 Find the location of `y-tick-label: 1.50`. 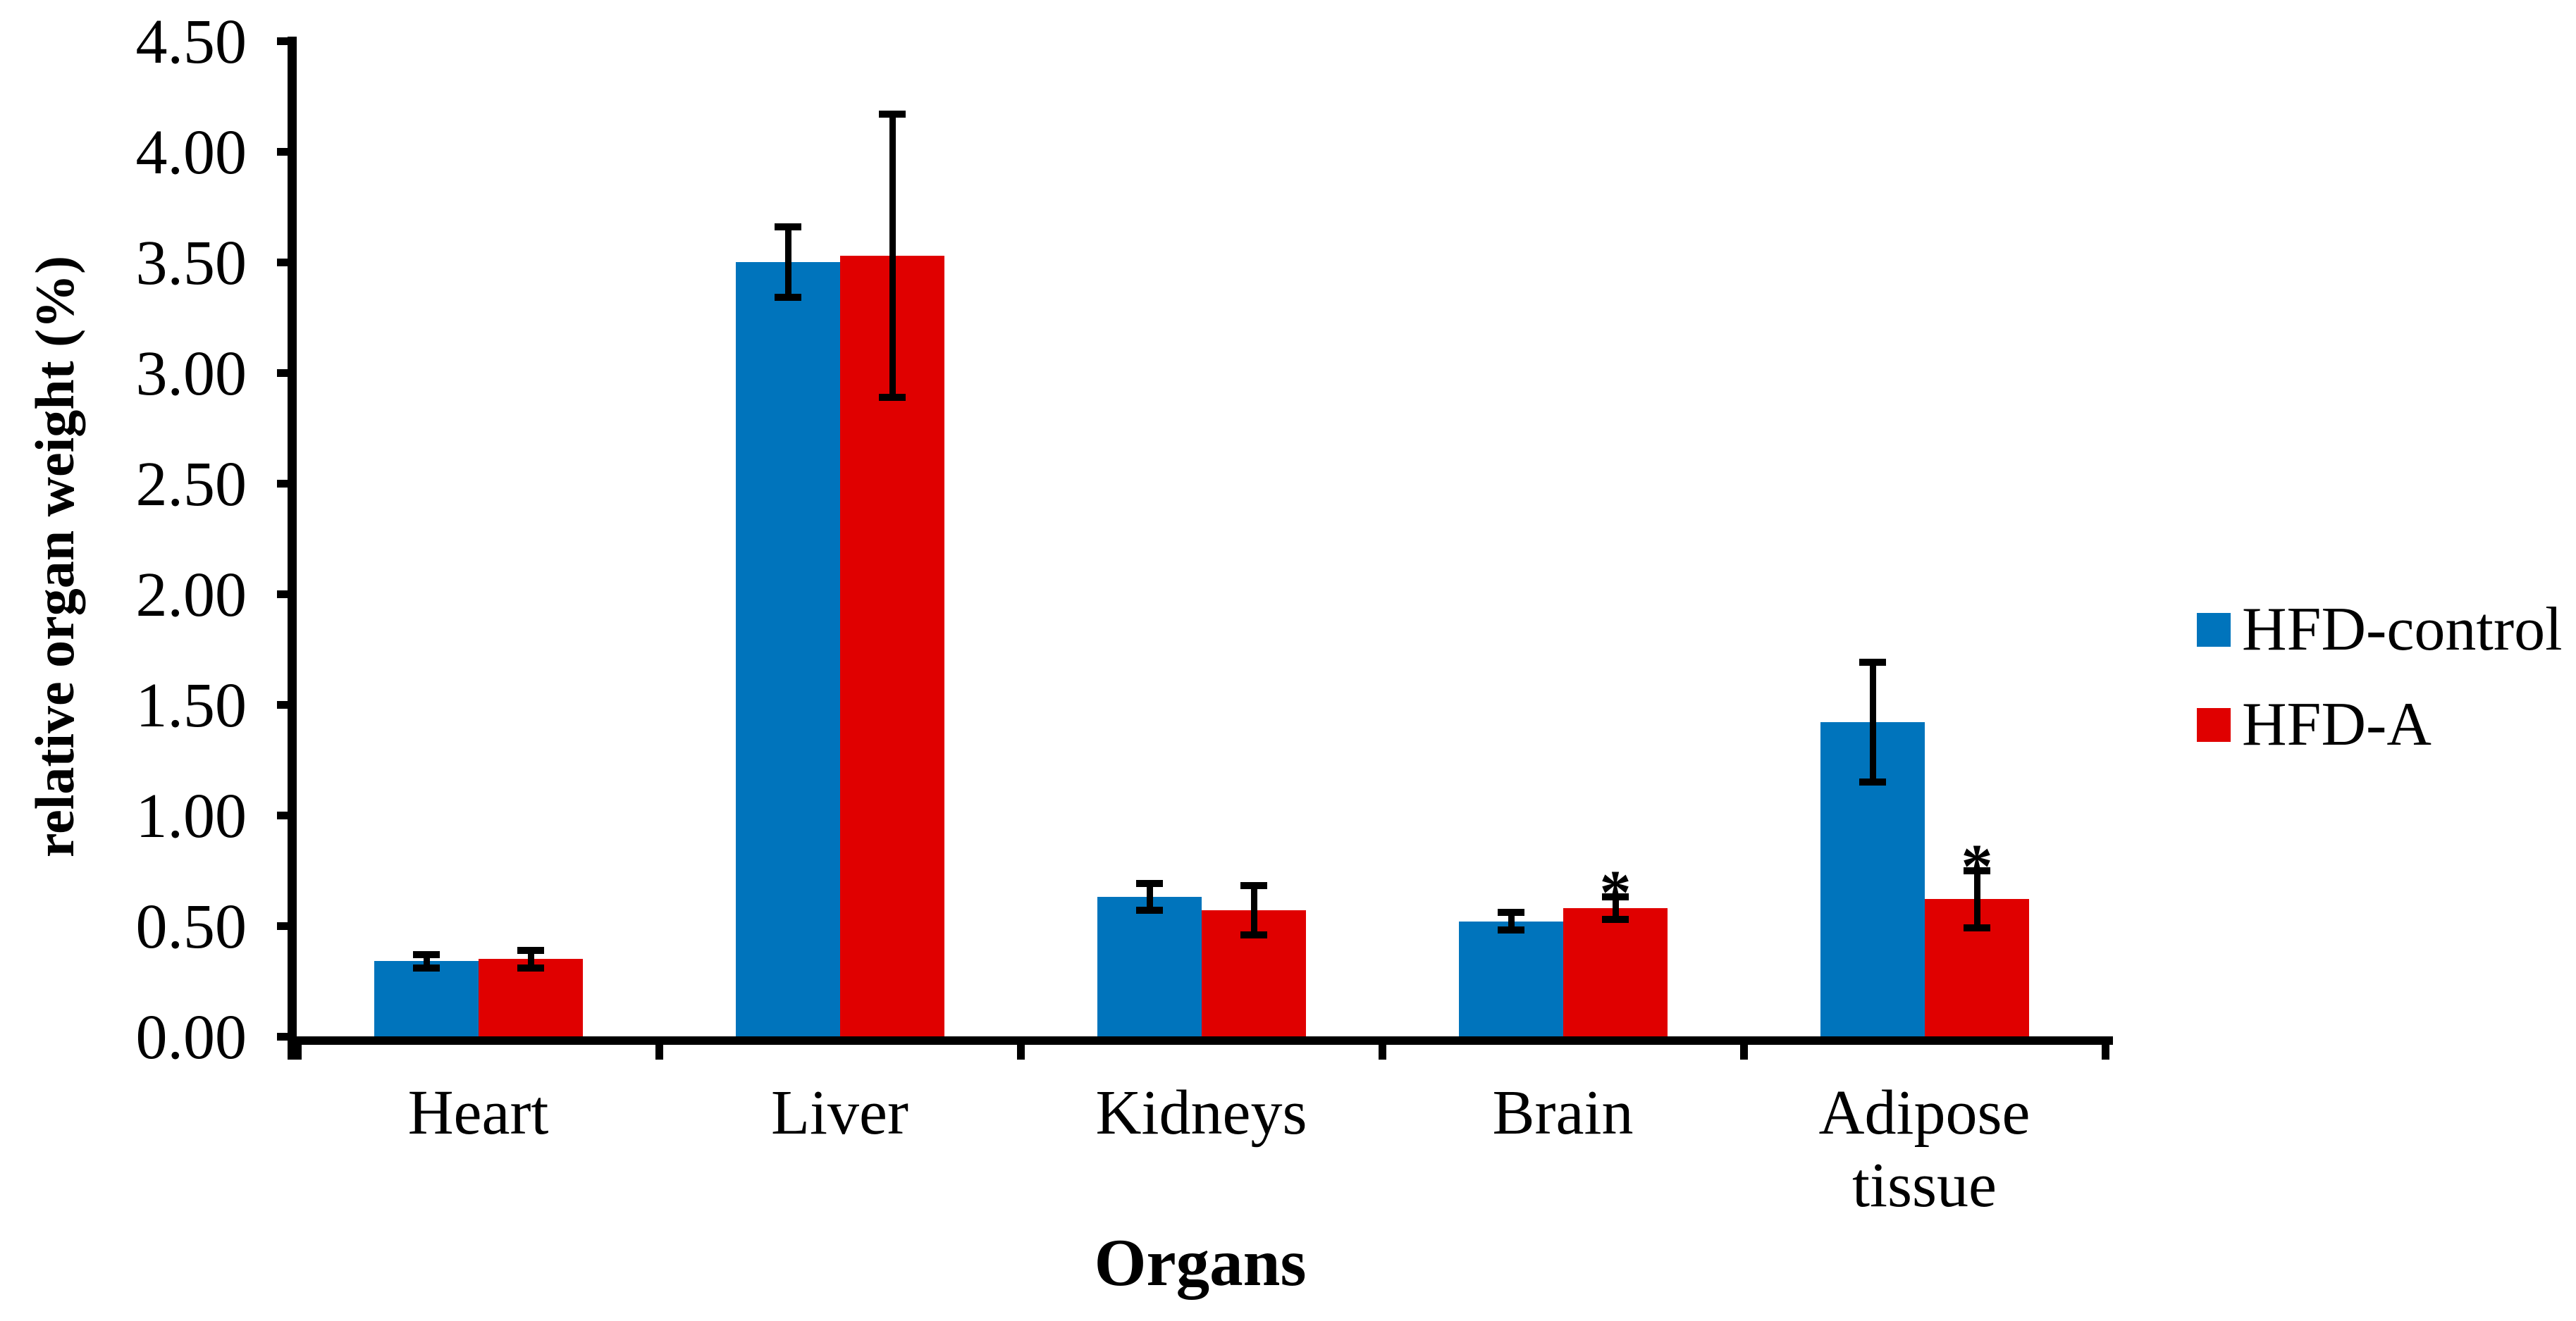

y-tick-label: 1.50 is located at coordinates (191, 705).